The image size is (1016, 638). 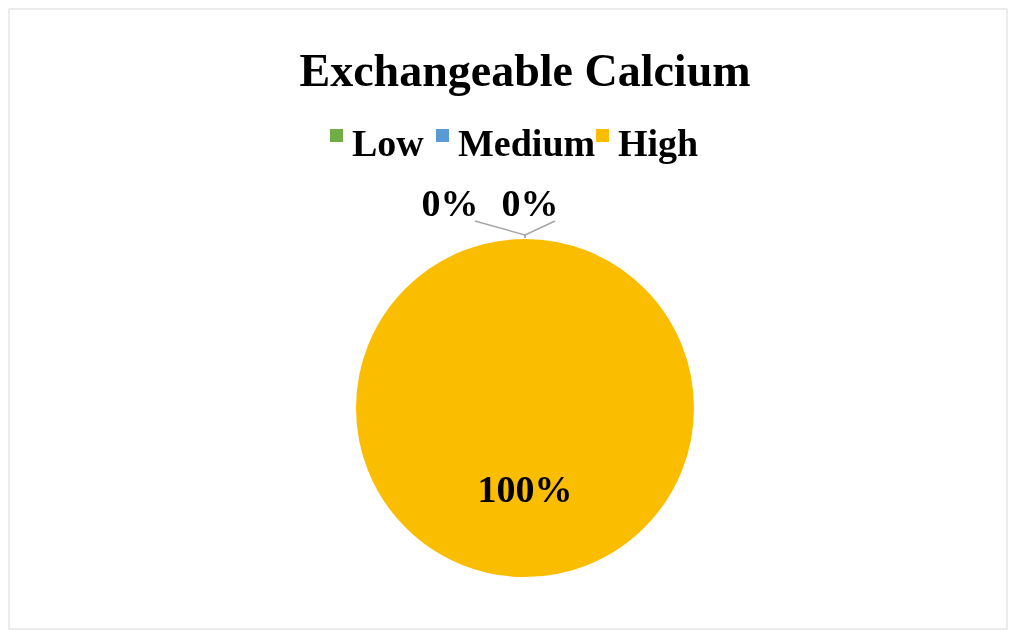 I want to click on chart-title: Exchangeable Calcium, so click(x=525, y=70).